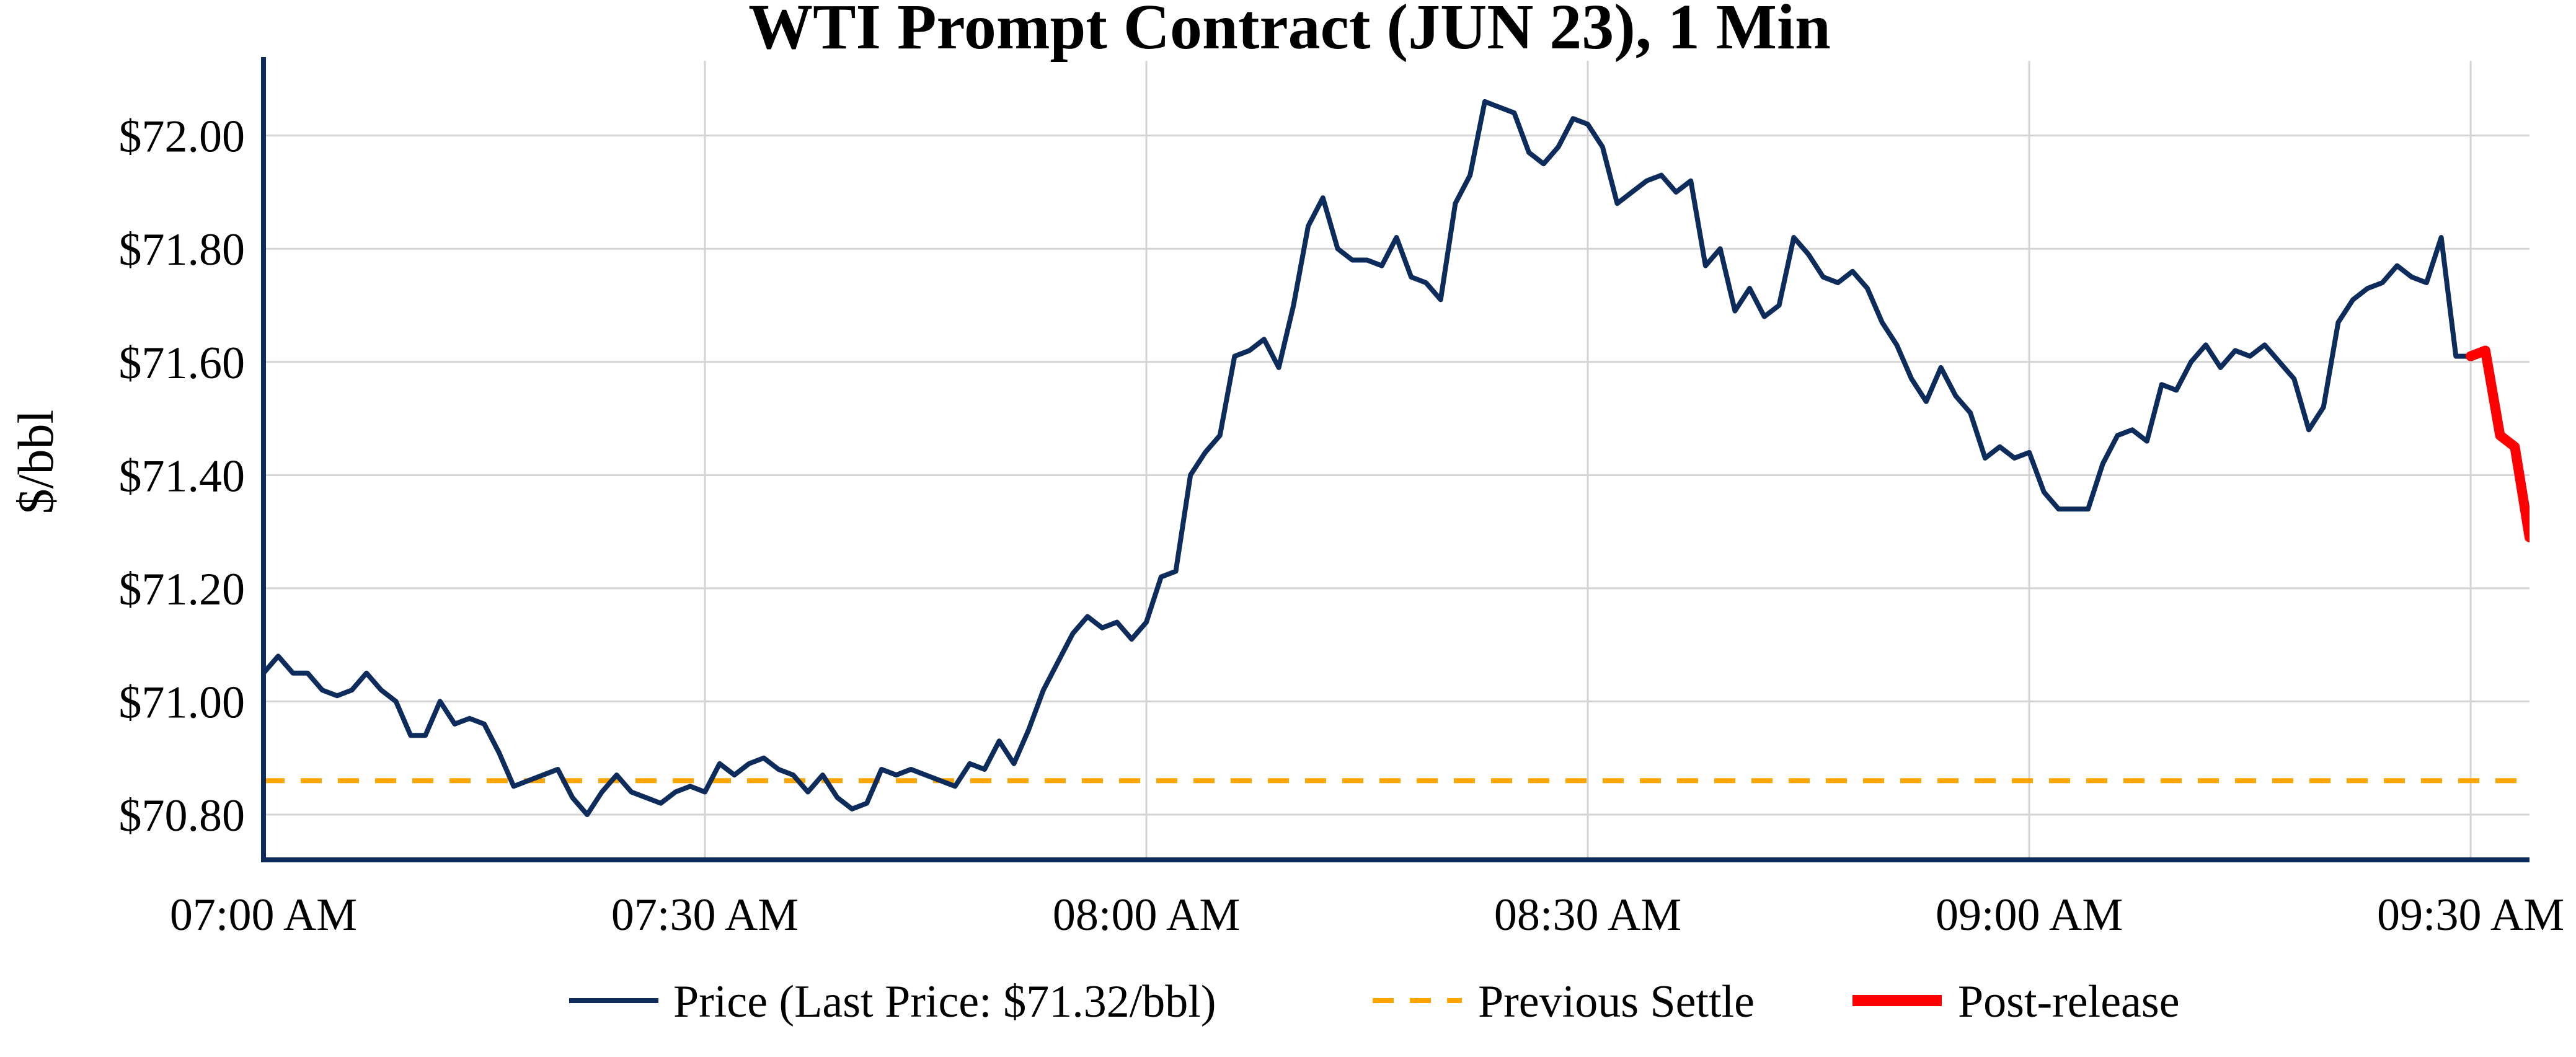 This screenshot has width=2576, height=1057. Describe the element at coordinates (263, 915) in the screenshot. I see `x-tick-label: 07:00 AM` at that location.